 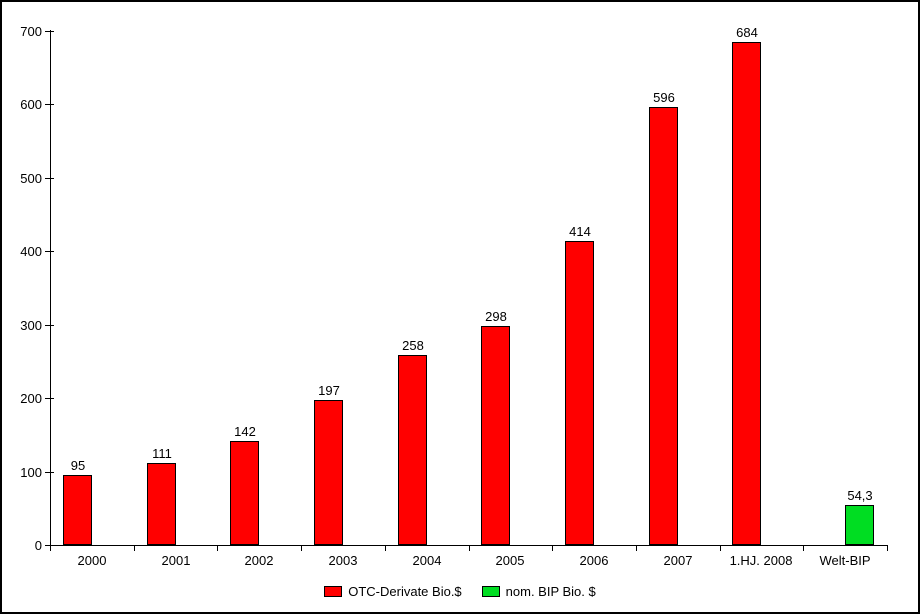 I want to click on bar-value-label: 111, so click(x=162, y=453).